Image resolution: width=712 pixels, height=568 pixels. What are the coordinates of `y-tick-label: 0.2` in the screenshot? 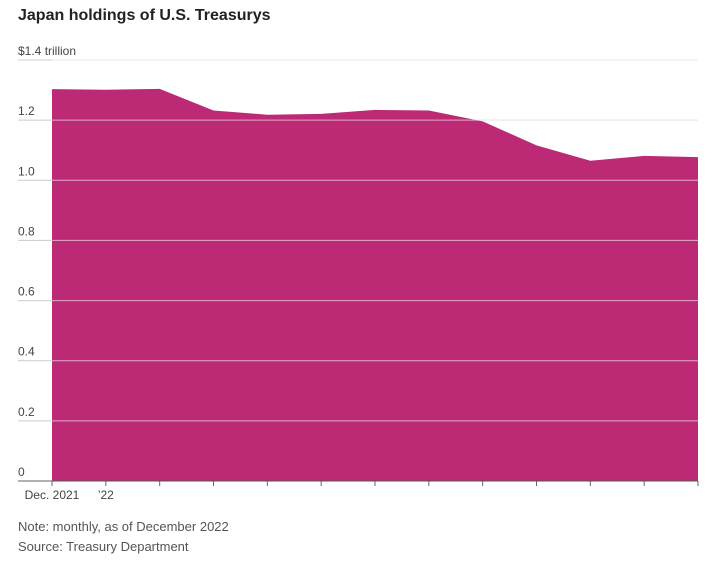 It's located at (26, 412).